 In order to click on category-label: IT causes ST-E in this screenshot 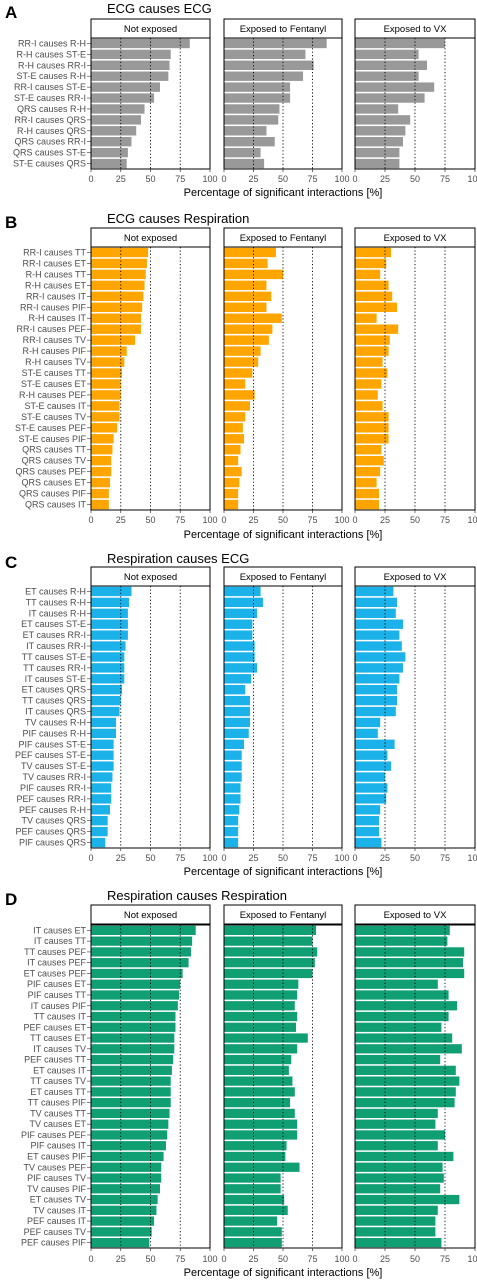, I will do `click(55, 679)`.